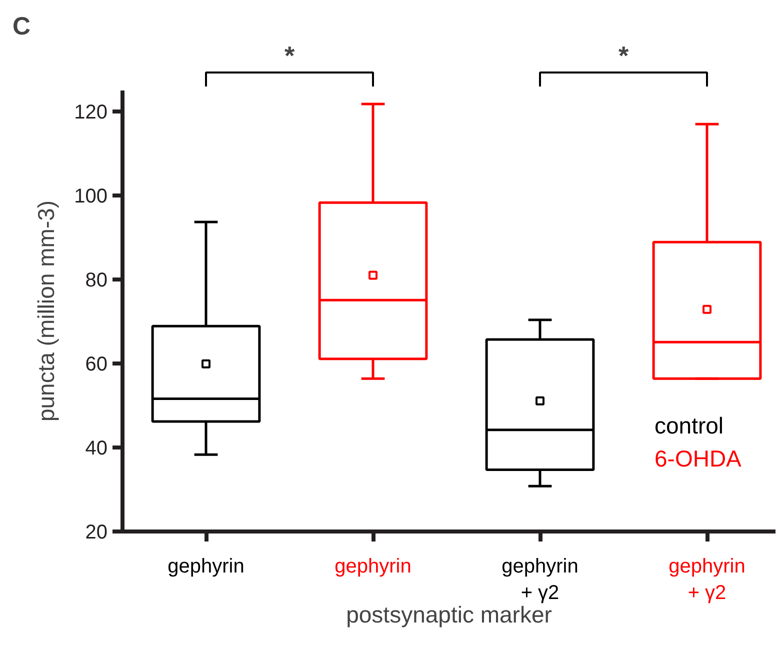 The height and width of the screenshot is (653, 783). I want to click on chart-title: C, so click(21, 26).